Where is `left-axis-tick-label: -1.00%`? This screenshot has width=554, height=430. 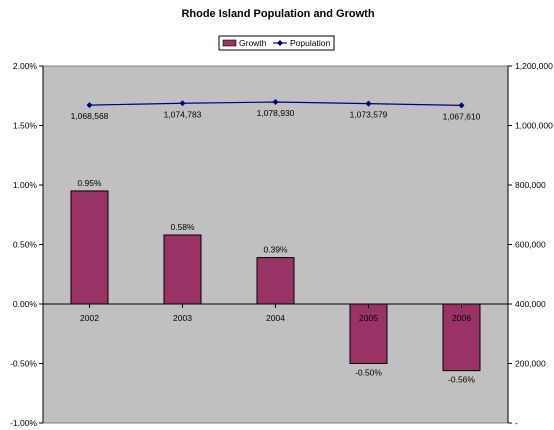 left-axis-tick-label: -1.00% is located at coordinates (23, 423).